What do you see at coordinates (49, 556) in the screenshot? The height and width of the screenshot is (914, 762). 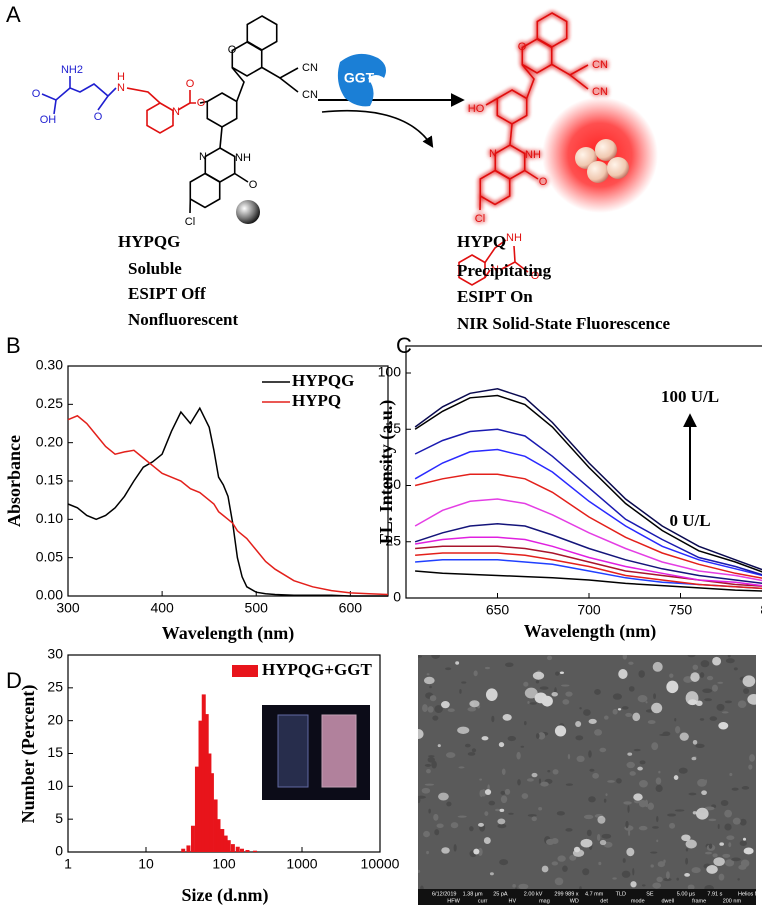 I see `y-tick-label: 0.05` at bounding box center [49, 556].